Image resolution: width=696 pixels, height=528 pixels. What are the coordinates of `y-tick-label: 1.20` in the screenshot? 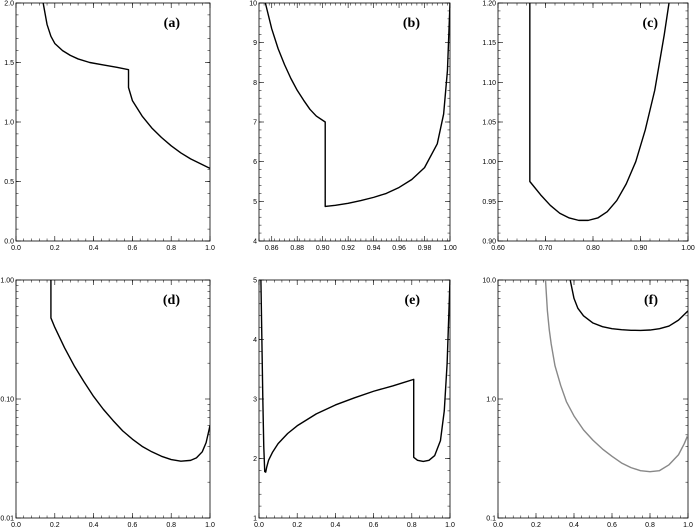 It's located at (489, 4).